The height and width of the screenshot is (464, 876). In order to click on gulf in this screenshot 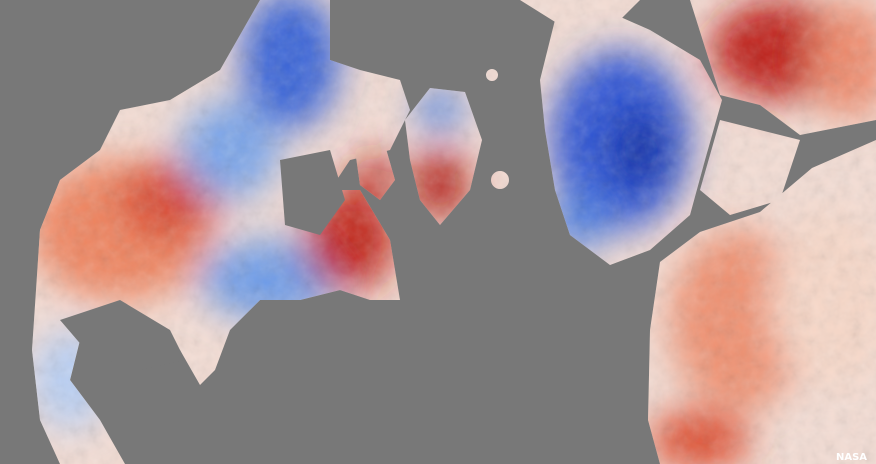, I will do `click(122, 335)`.